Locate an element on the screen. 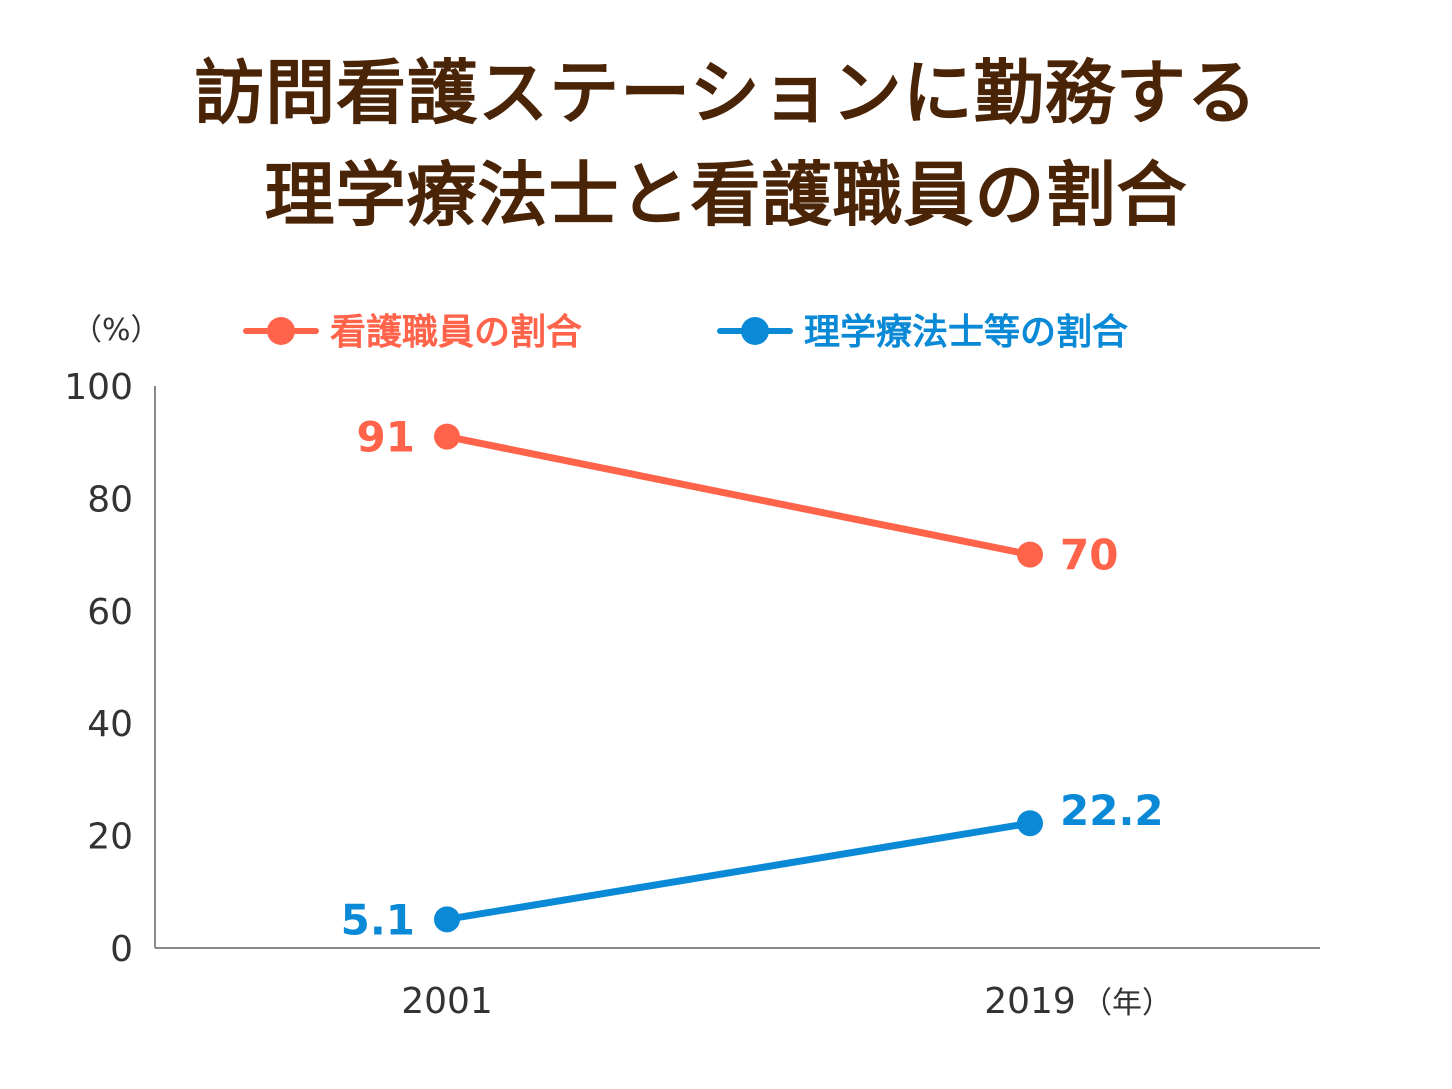 Image resolution: width=1452 pixels, height=1089 pixels. data-label: 70 is located at coordinates (1089, 555).